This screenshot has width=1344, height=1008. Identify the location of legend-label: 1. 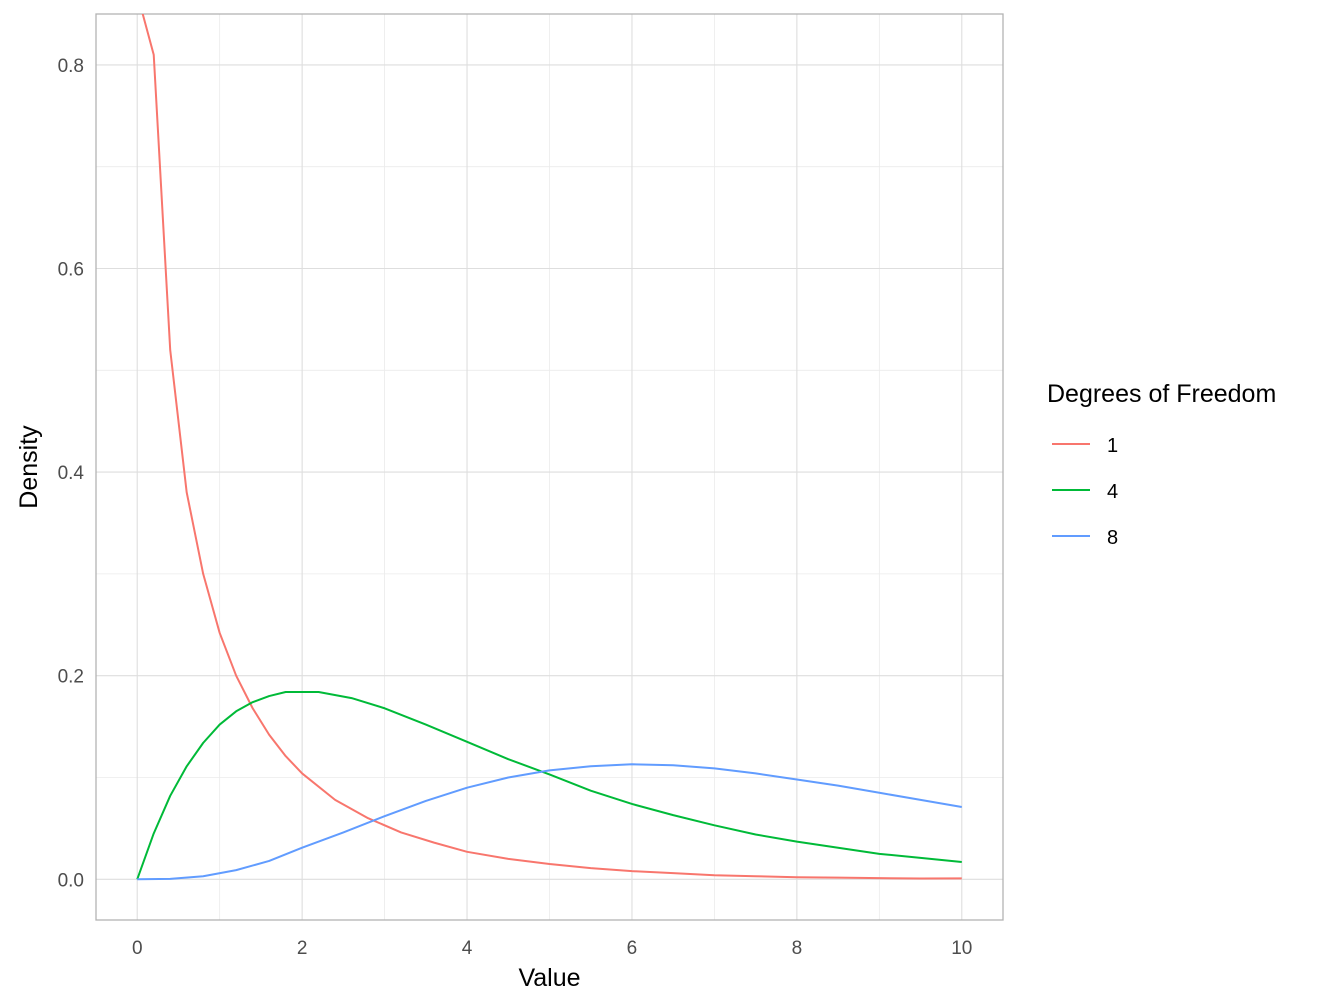
(1112, 446).